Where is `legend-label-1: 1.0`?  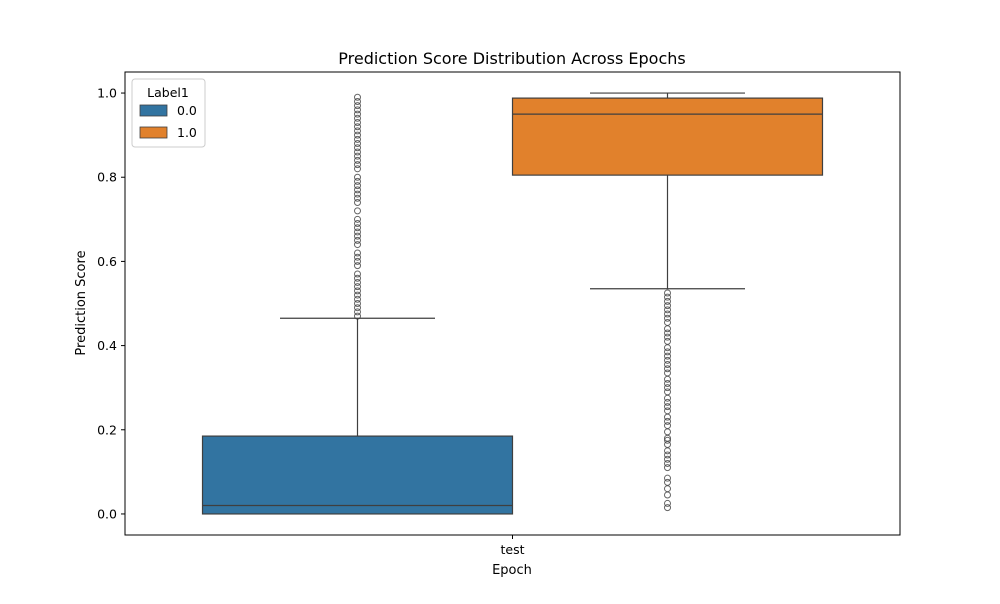 legend-label-1: 1.0 is located at coordinates (187, 132).